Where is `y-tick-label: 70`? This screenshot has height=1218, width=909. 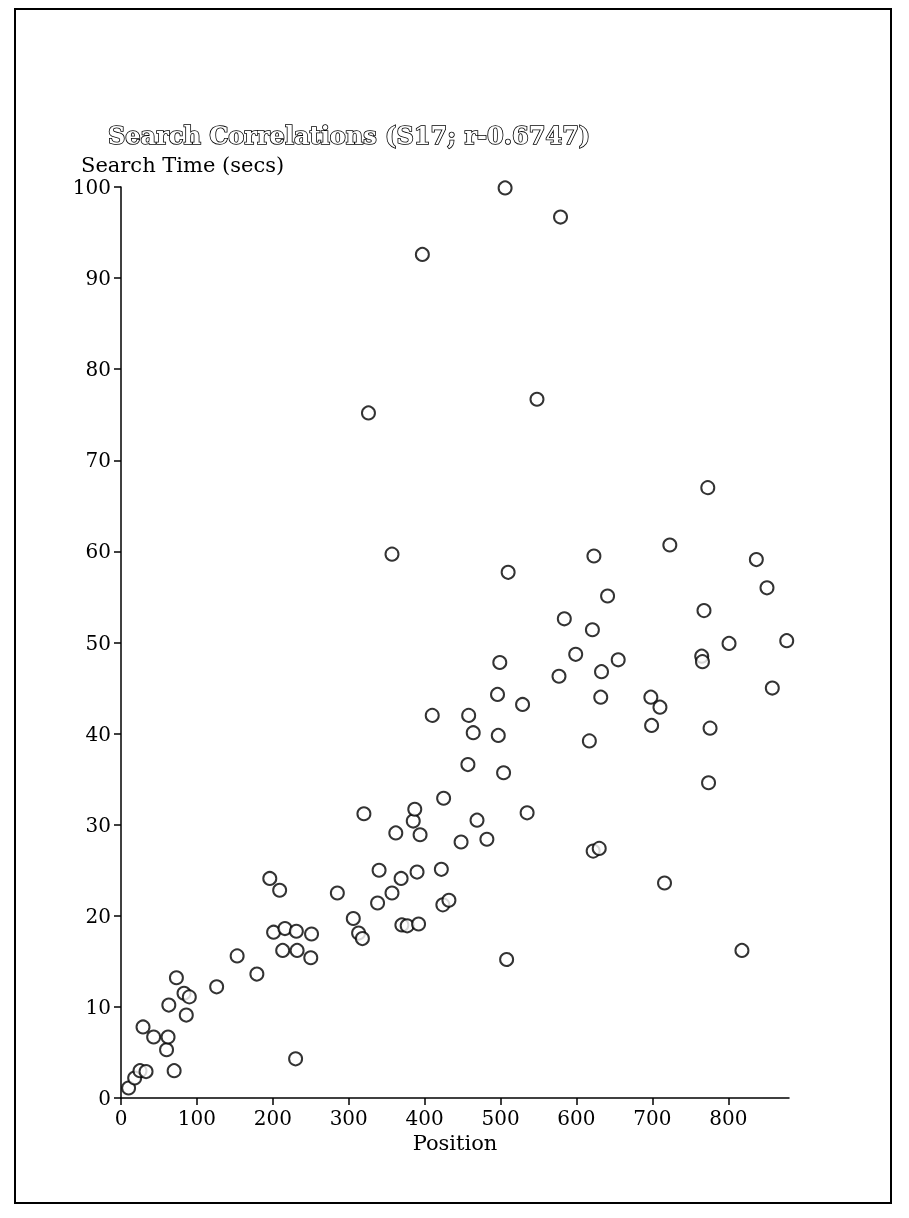
y-tick-label: 70 is located at coordinates (98, 460).